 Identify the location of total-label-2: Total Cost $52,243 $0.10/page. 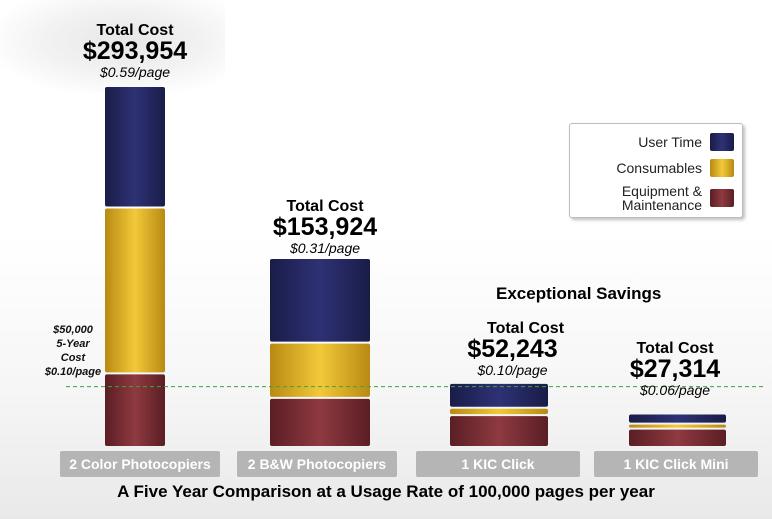
(512, 349).